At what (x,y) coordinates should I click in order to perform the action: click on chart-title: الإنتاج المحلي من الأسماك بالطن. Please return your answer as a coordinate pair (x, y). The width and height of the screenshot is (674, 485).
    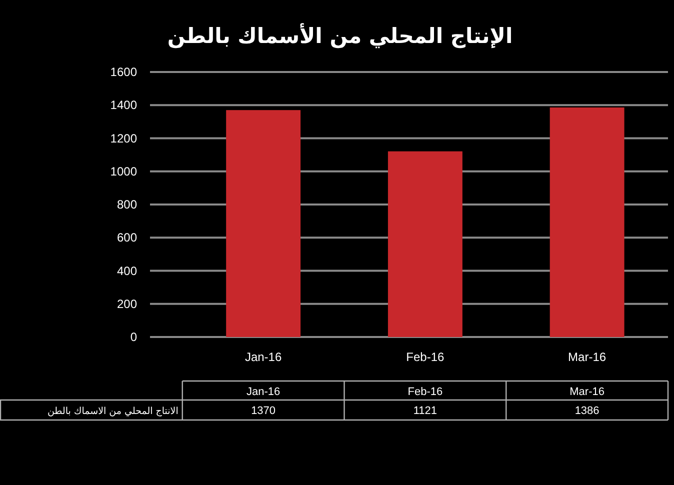
    Looking at the image, I should click on (340, 36).